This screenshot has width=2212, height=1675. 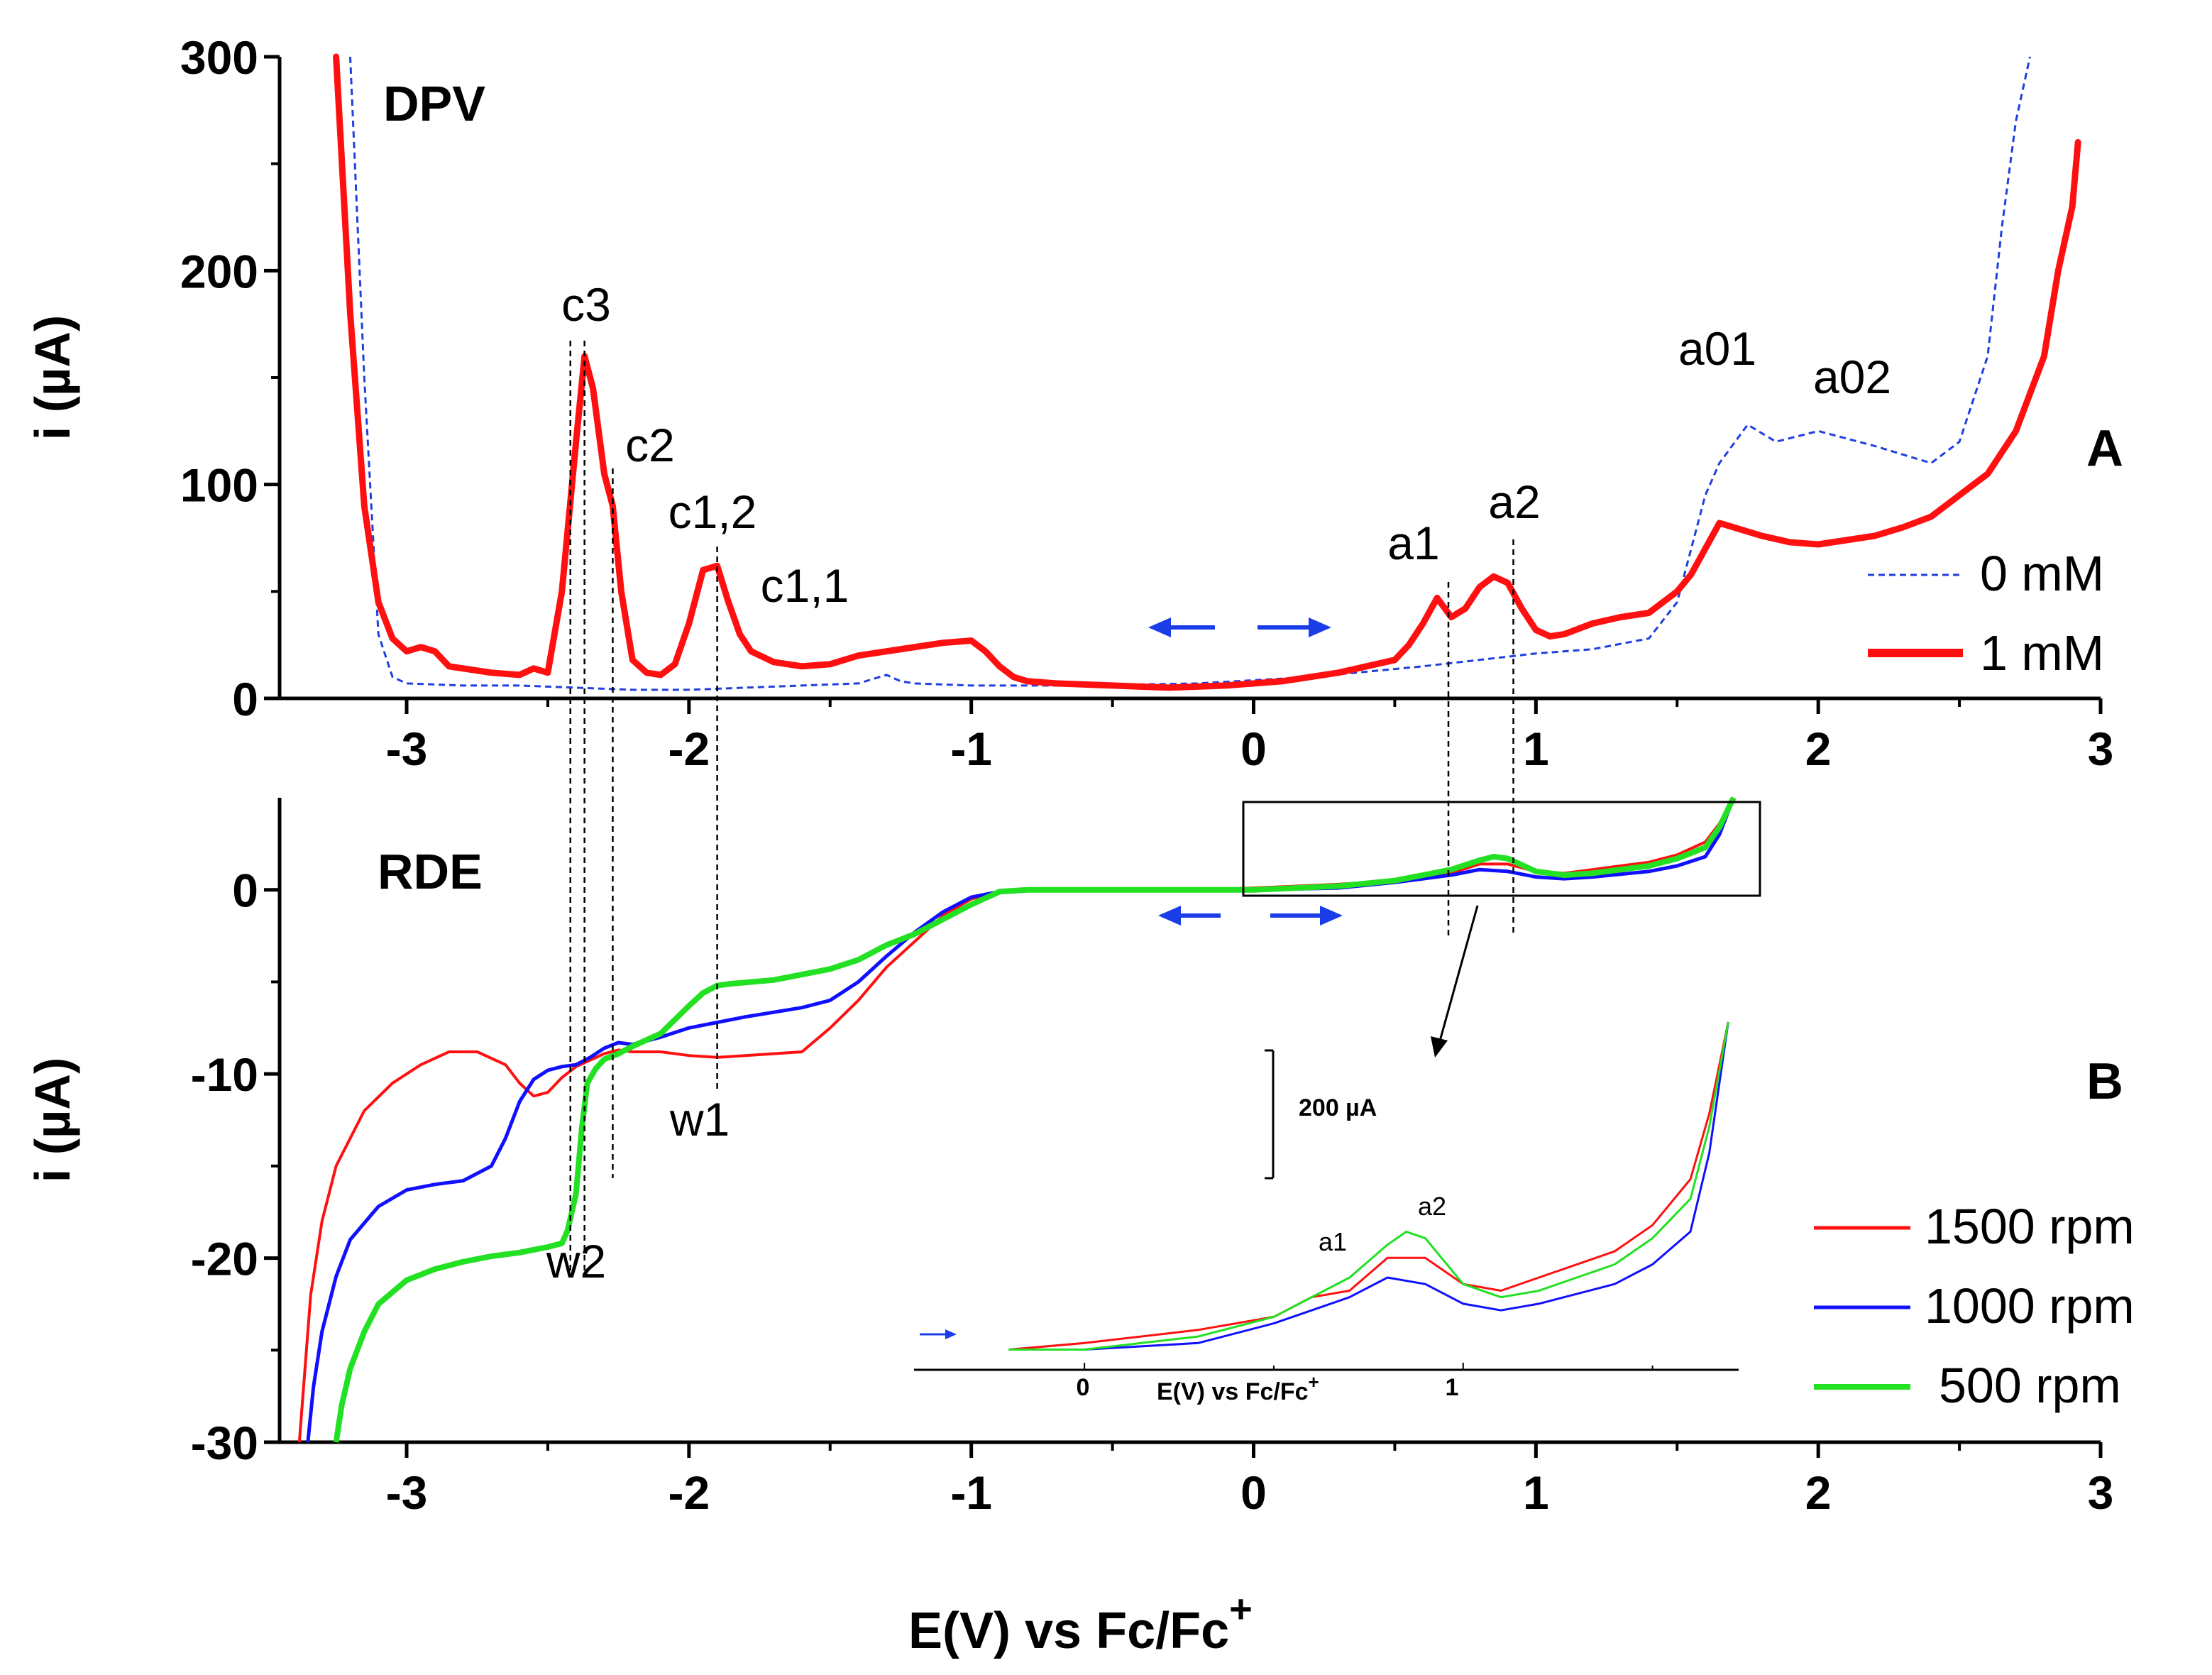 What do you see at coordinates (219, 57) in the screenshot?
I see `dpv-y-tick-label: 300` at bounding box center [219, 57].